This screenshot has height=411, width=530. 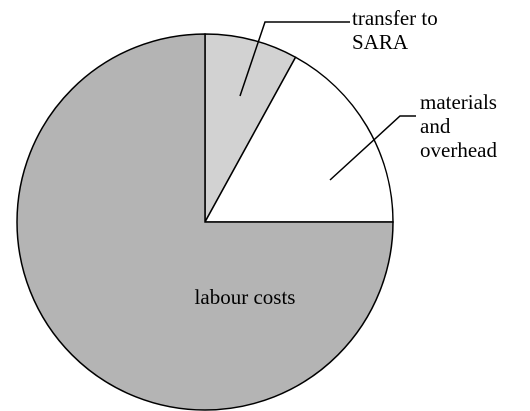 I want to click on slice-label: materials and overhead, so click(x=458, y=126).